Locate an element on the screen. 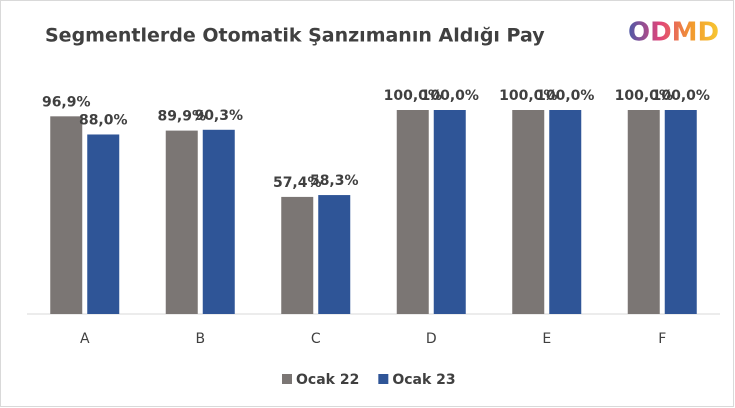 The image size is (735, 408). legend-label: Ocak 22 is located at coordinates (327, 380).